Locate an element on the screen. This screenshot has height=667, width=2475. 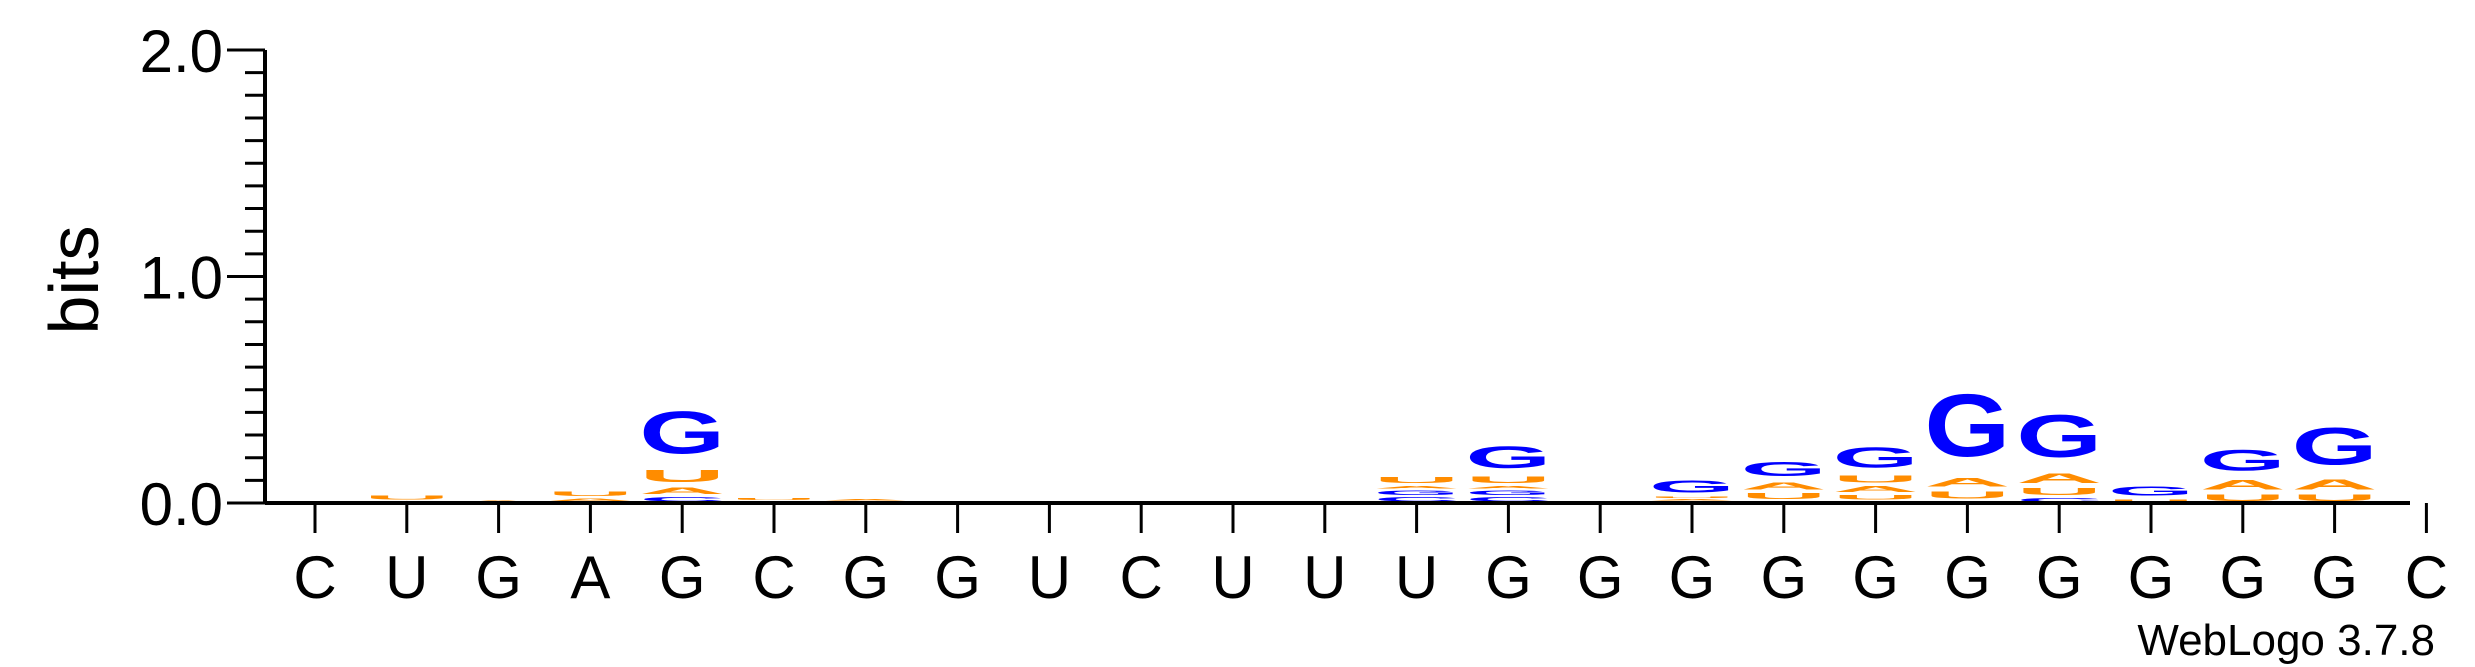
weblogo-credit: WebLogo 3.7.8 is located at coordinates (2286, 640).